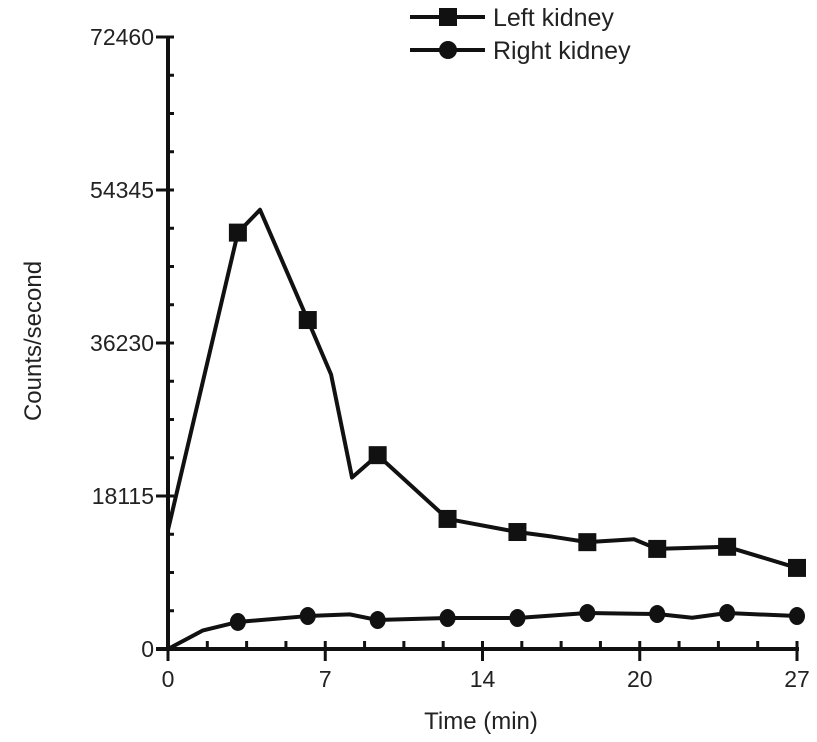 The image size is (817, 742). What do you see at coordinates (486, 627) in the screenshot?
I see `series-right-kidney` at bounding box center [486, 627].